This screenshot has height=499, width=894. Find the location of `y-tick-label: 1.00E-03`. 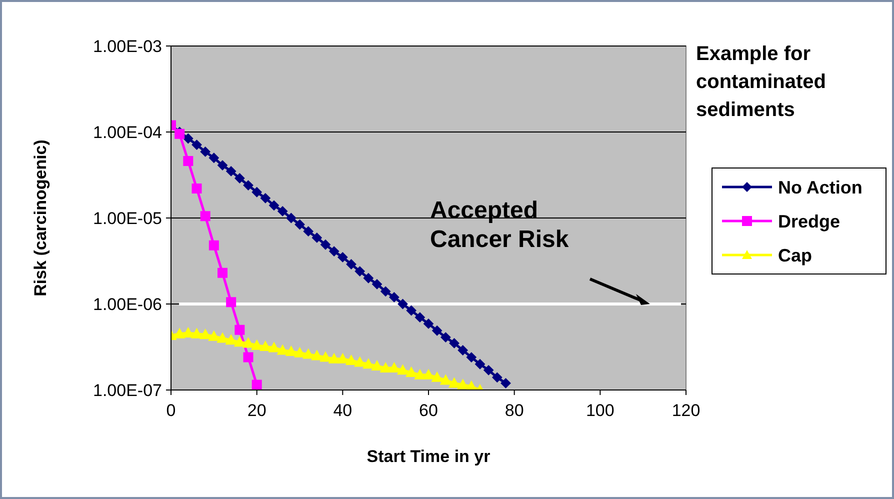

y-tick-label: 1.00E-03 is located at coordinates (127, 46).